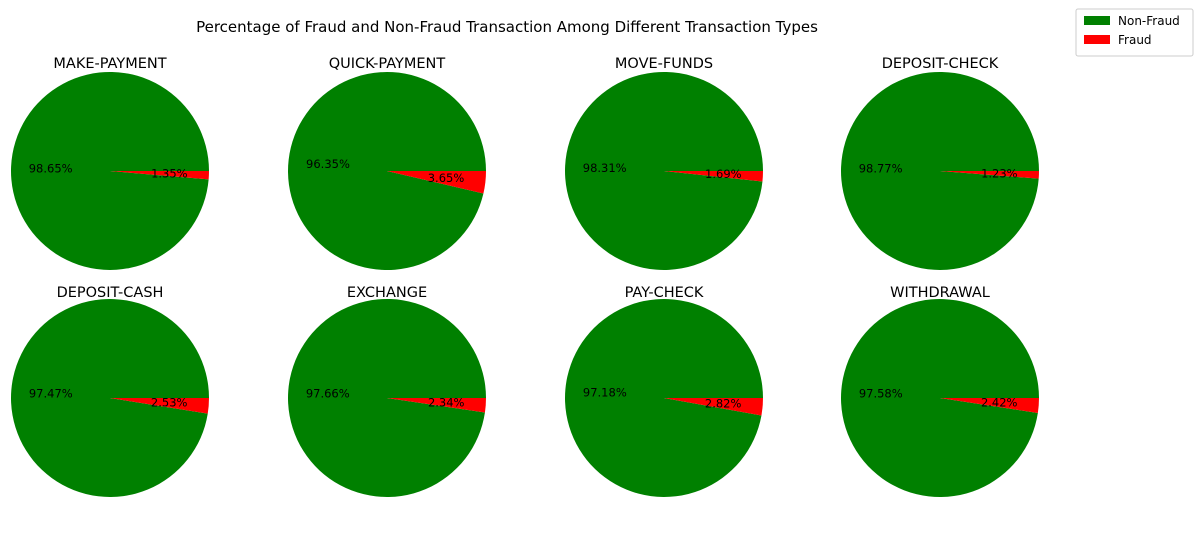 This screenshot has height=536, width=1201. I want to click on pie-exchange: 97.66% 2.34% EXCHANGE, so click(387, 391).